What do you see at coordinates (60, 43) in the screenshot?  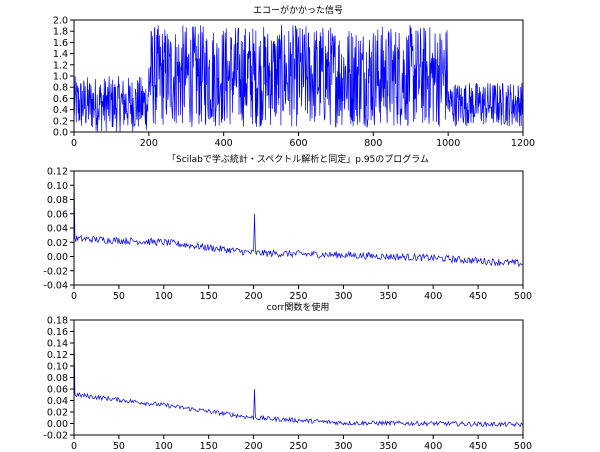 I see `y-tick-label: 1.6` at bounding box center [60, 43].